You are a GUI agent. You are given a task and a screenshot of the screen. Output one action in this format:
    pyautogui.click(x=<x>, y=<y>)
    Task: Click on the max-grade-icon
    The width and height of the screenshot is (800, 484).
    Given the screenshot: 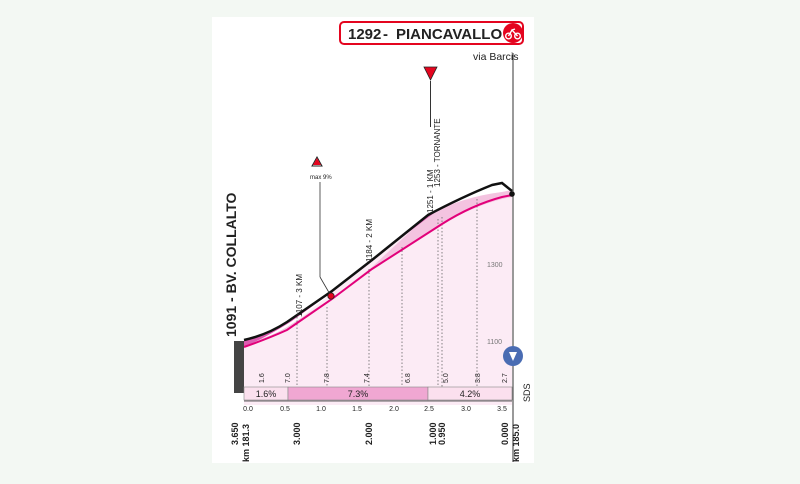 What is the action you would take?
    pyautogui.click(x=317, y=161)
    